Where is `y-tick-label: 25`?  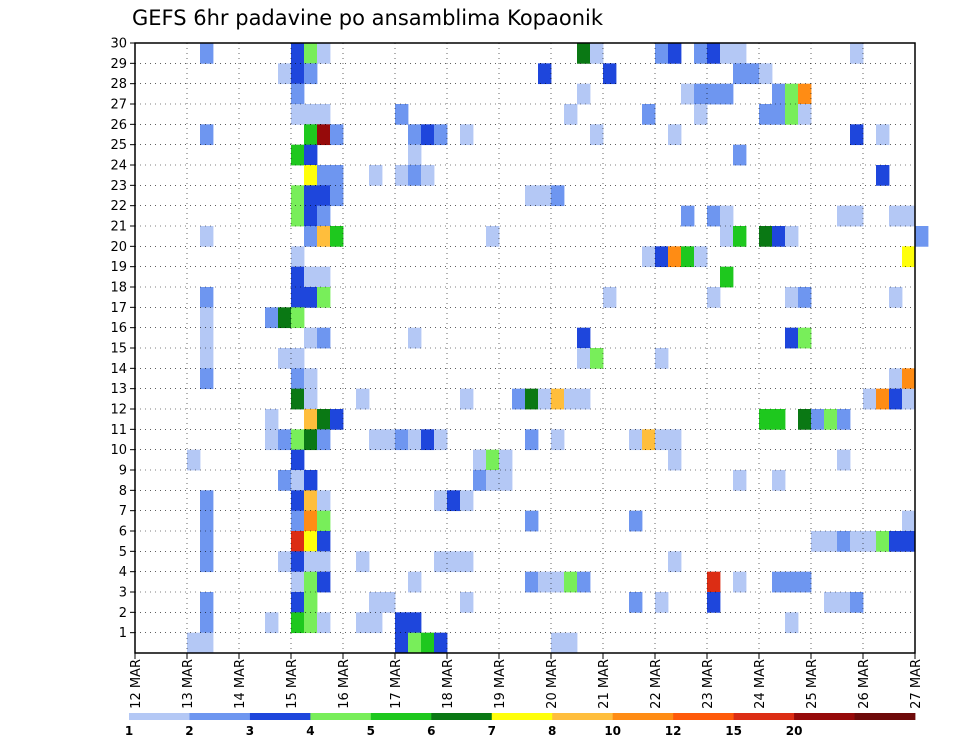 y-tick-label: 25 is located at coordinates (118, 145).